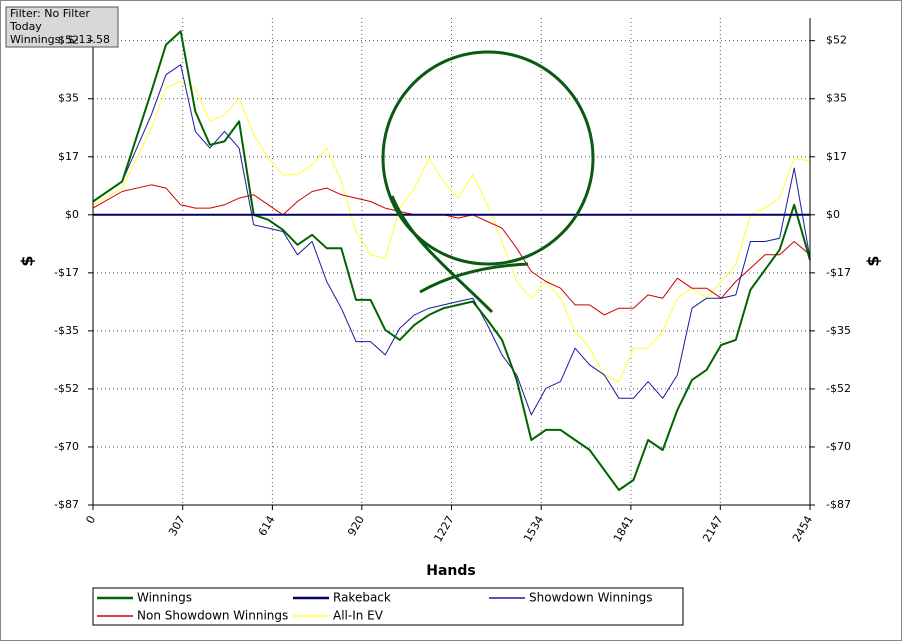 The image size is (902, 641). What do you see at coordinates (488, 158) in the screenshot?
I see `circle` at bounding box center [488, 158].